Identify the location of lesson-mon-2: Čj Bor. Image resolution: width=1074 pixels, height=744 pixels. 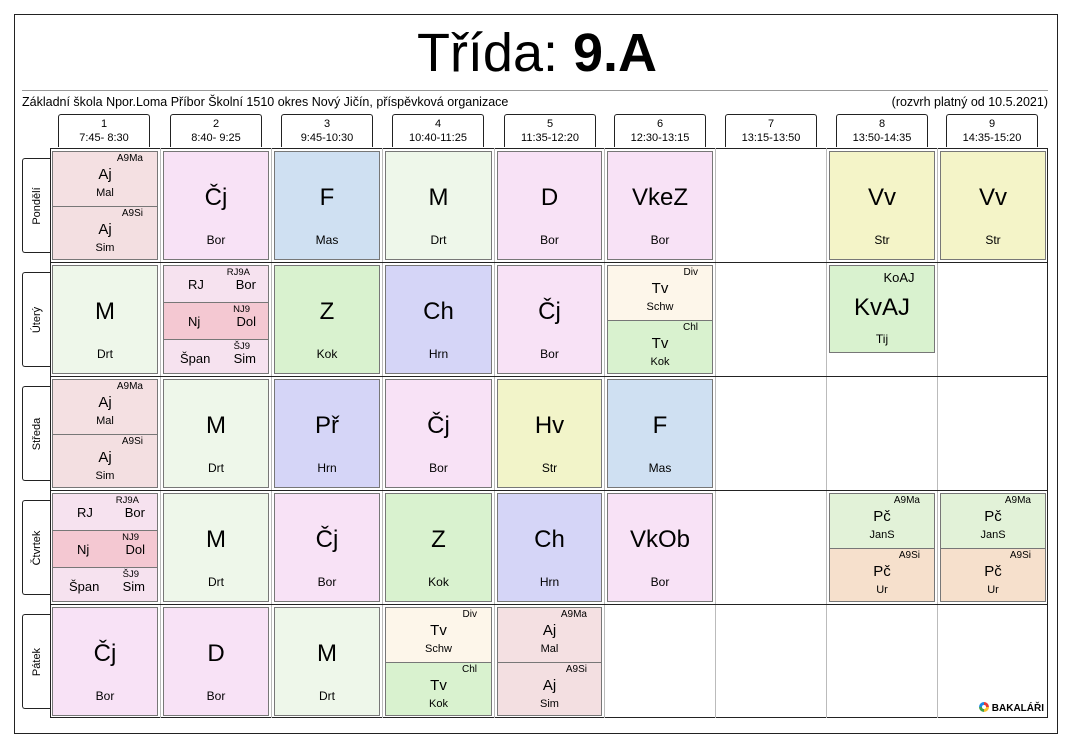
(216, 205).